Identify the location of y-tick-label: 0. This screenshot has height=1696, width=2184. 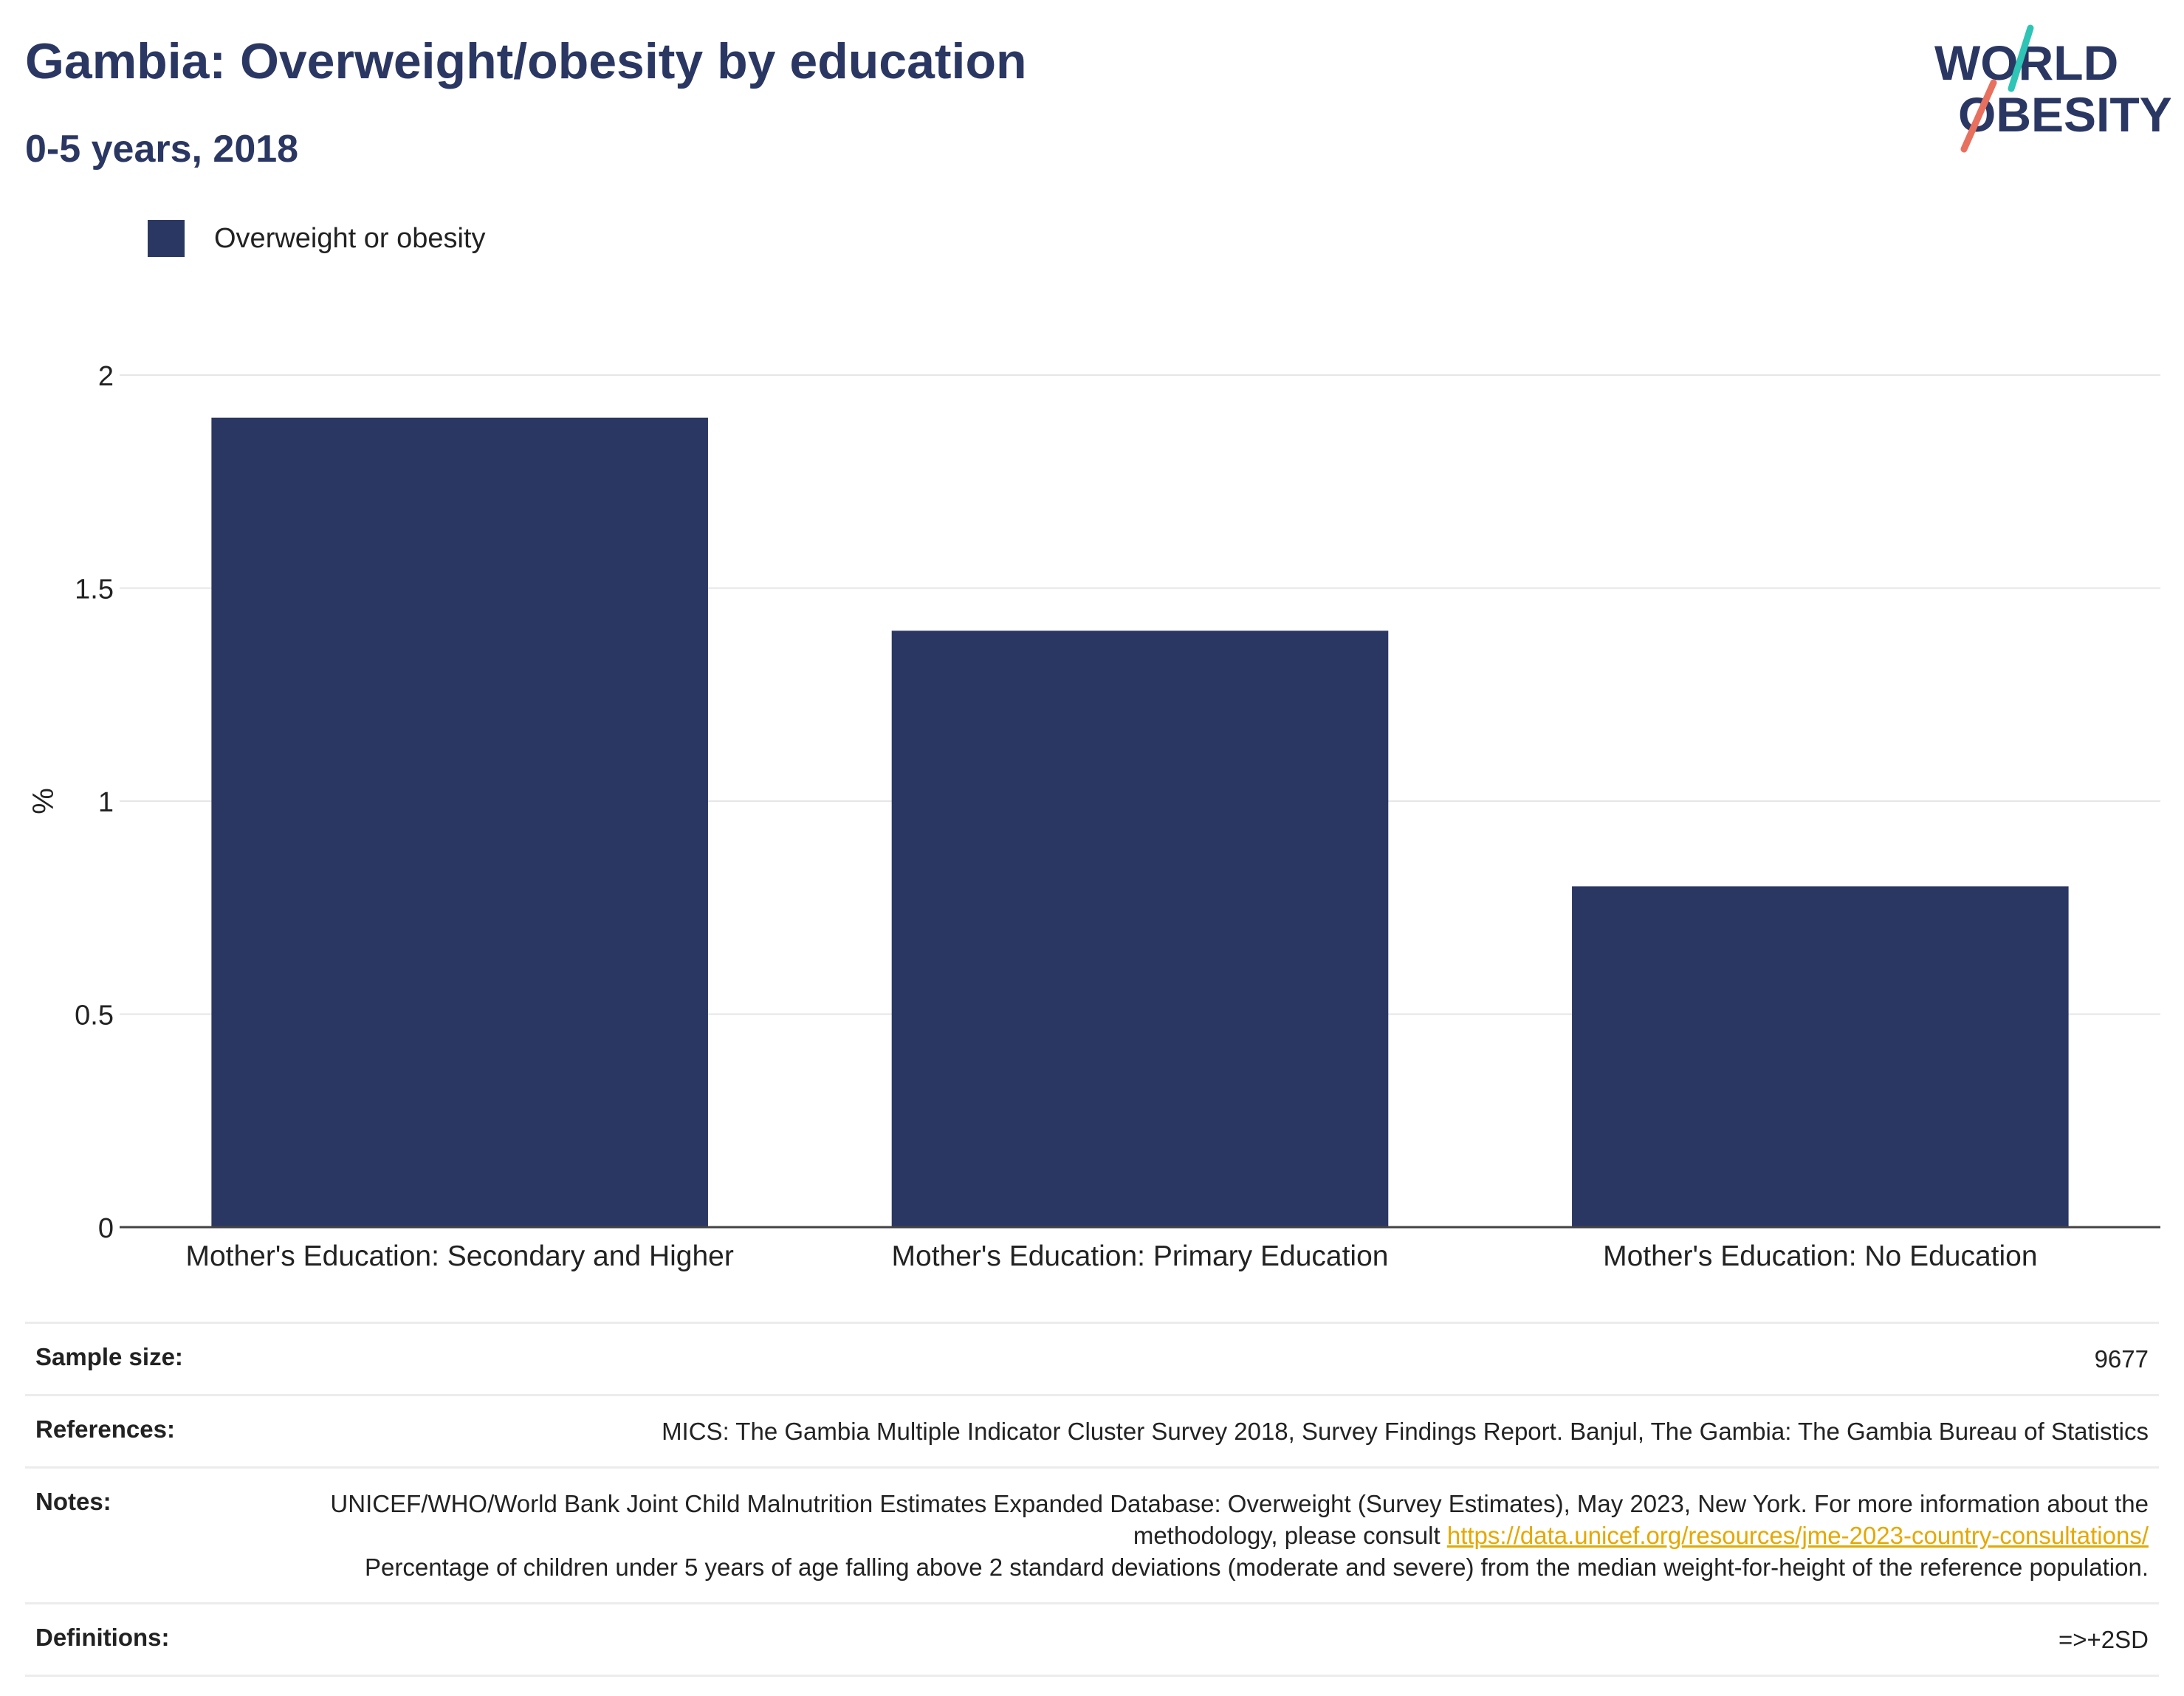
(106, 1228).